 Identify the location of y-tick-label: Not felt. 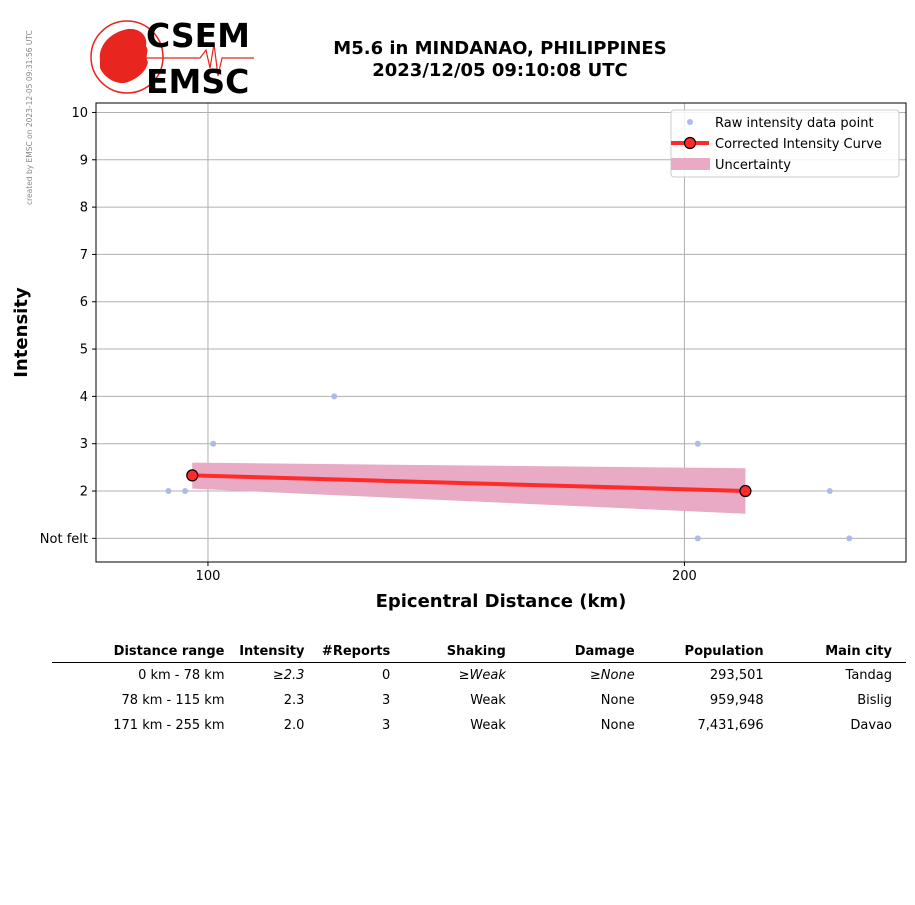
(64, 539).